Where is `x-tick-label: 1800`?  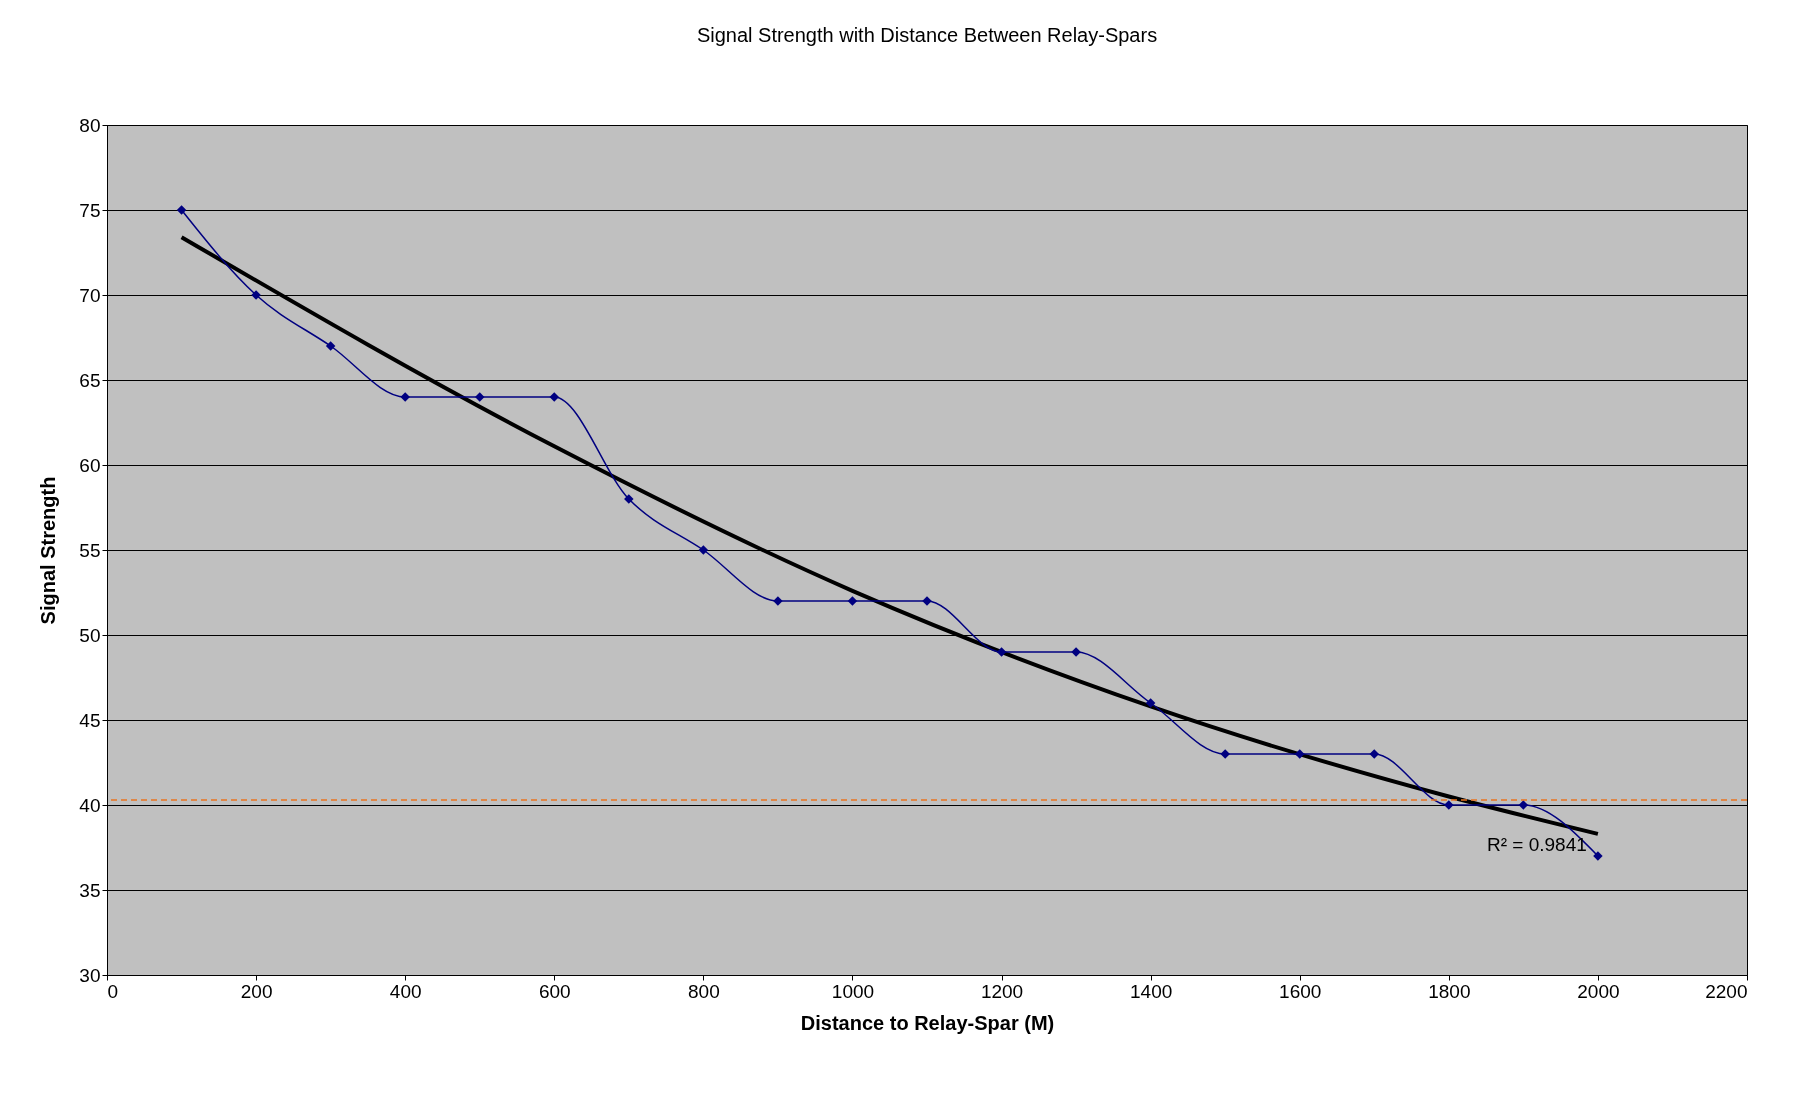
x-tick-label: 1800 is located at coordinates (1449, 991).